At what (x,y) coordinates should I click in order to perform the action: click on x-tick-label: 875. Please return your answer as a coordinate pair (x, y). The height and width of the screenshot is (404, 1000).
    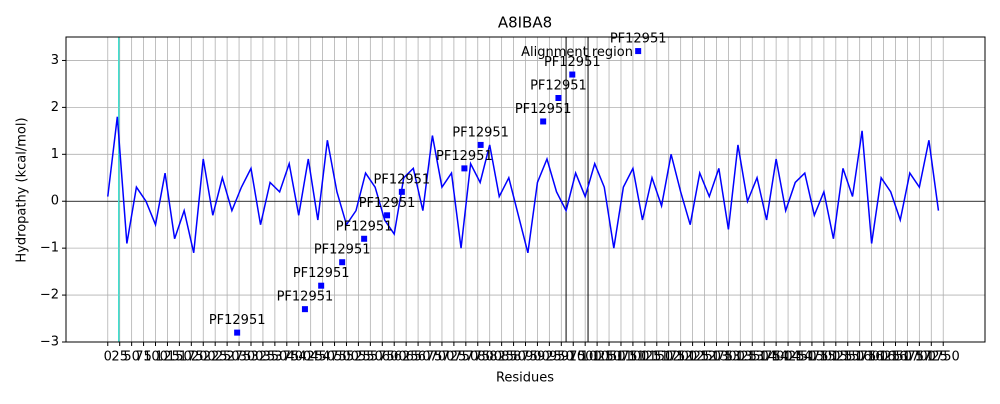
    Looking at the image, I should click on (525, 357).